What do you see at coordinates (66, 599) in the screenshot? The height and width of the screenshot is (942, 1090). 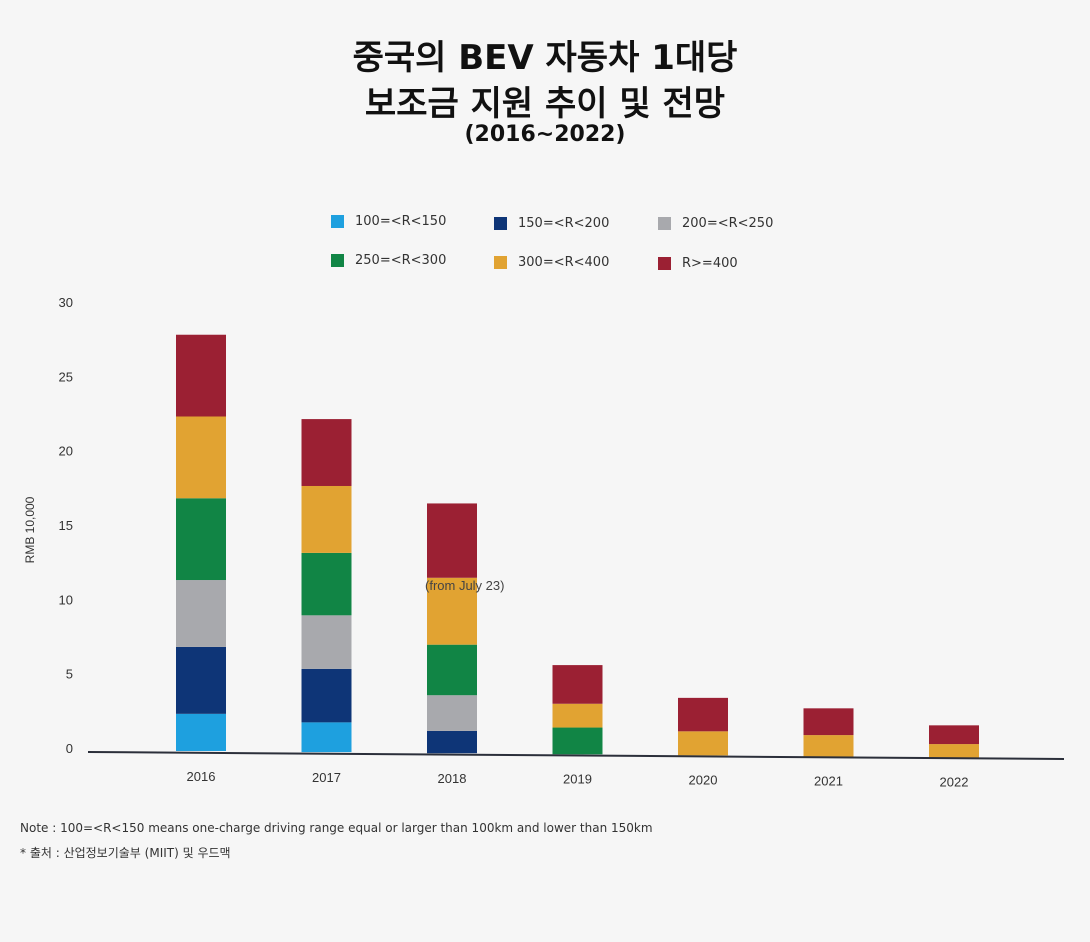 I see `y-tick-label: 10` at bounding box center [66, 599].